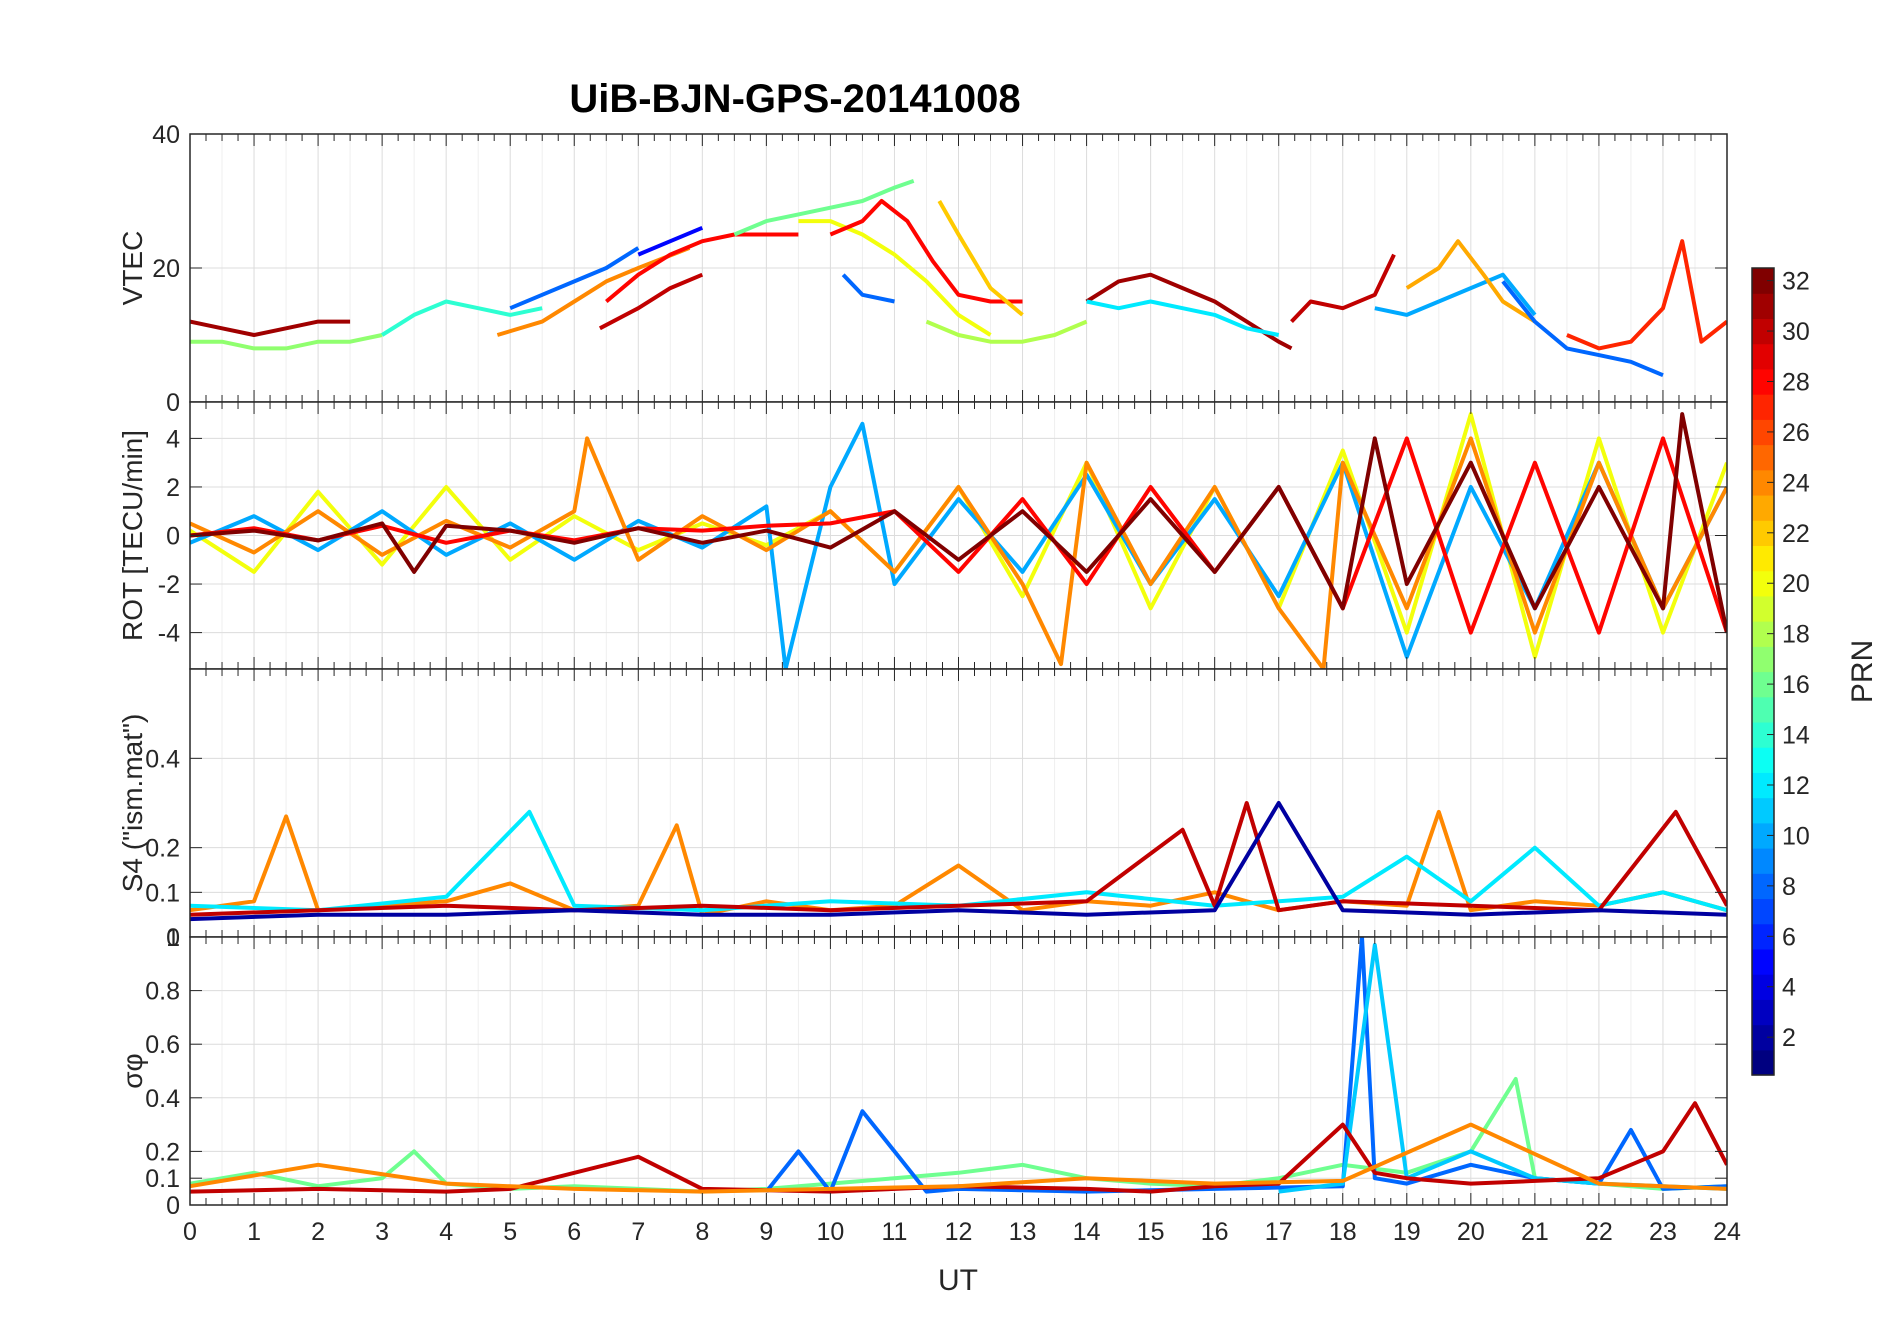 This screenshot has height=1335, width=1902. I want to click on chart-title: UiB-BJN-GPS-20141008, so click(794, 99).